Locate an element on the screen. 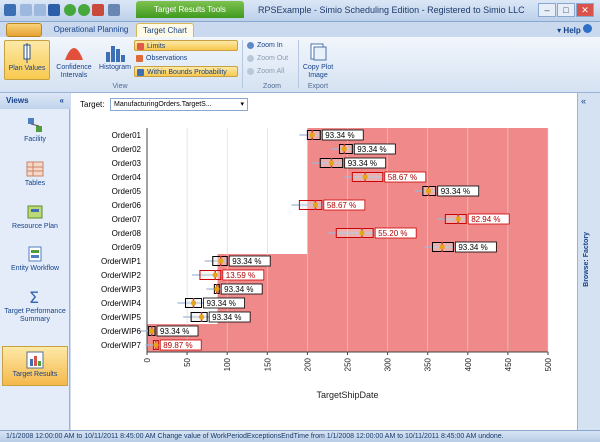 This screenshot has width=600, height=442. interval-box is located at coordinates (210, 275).